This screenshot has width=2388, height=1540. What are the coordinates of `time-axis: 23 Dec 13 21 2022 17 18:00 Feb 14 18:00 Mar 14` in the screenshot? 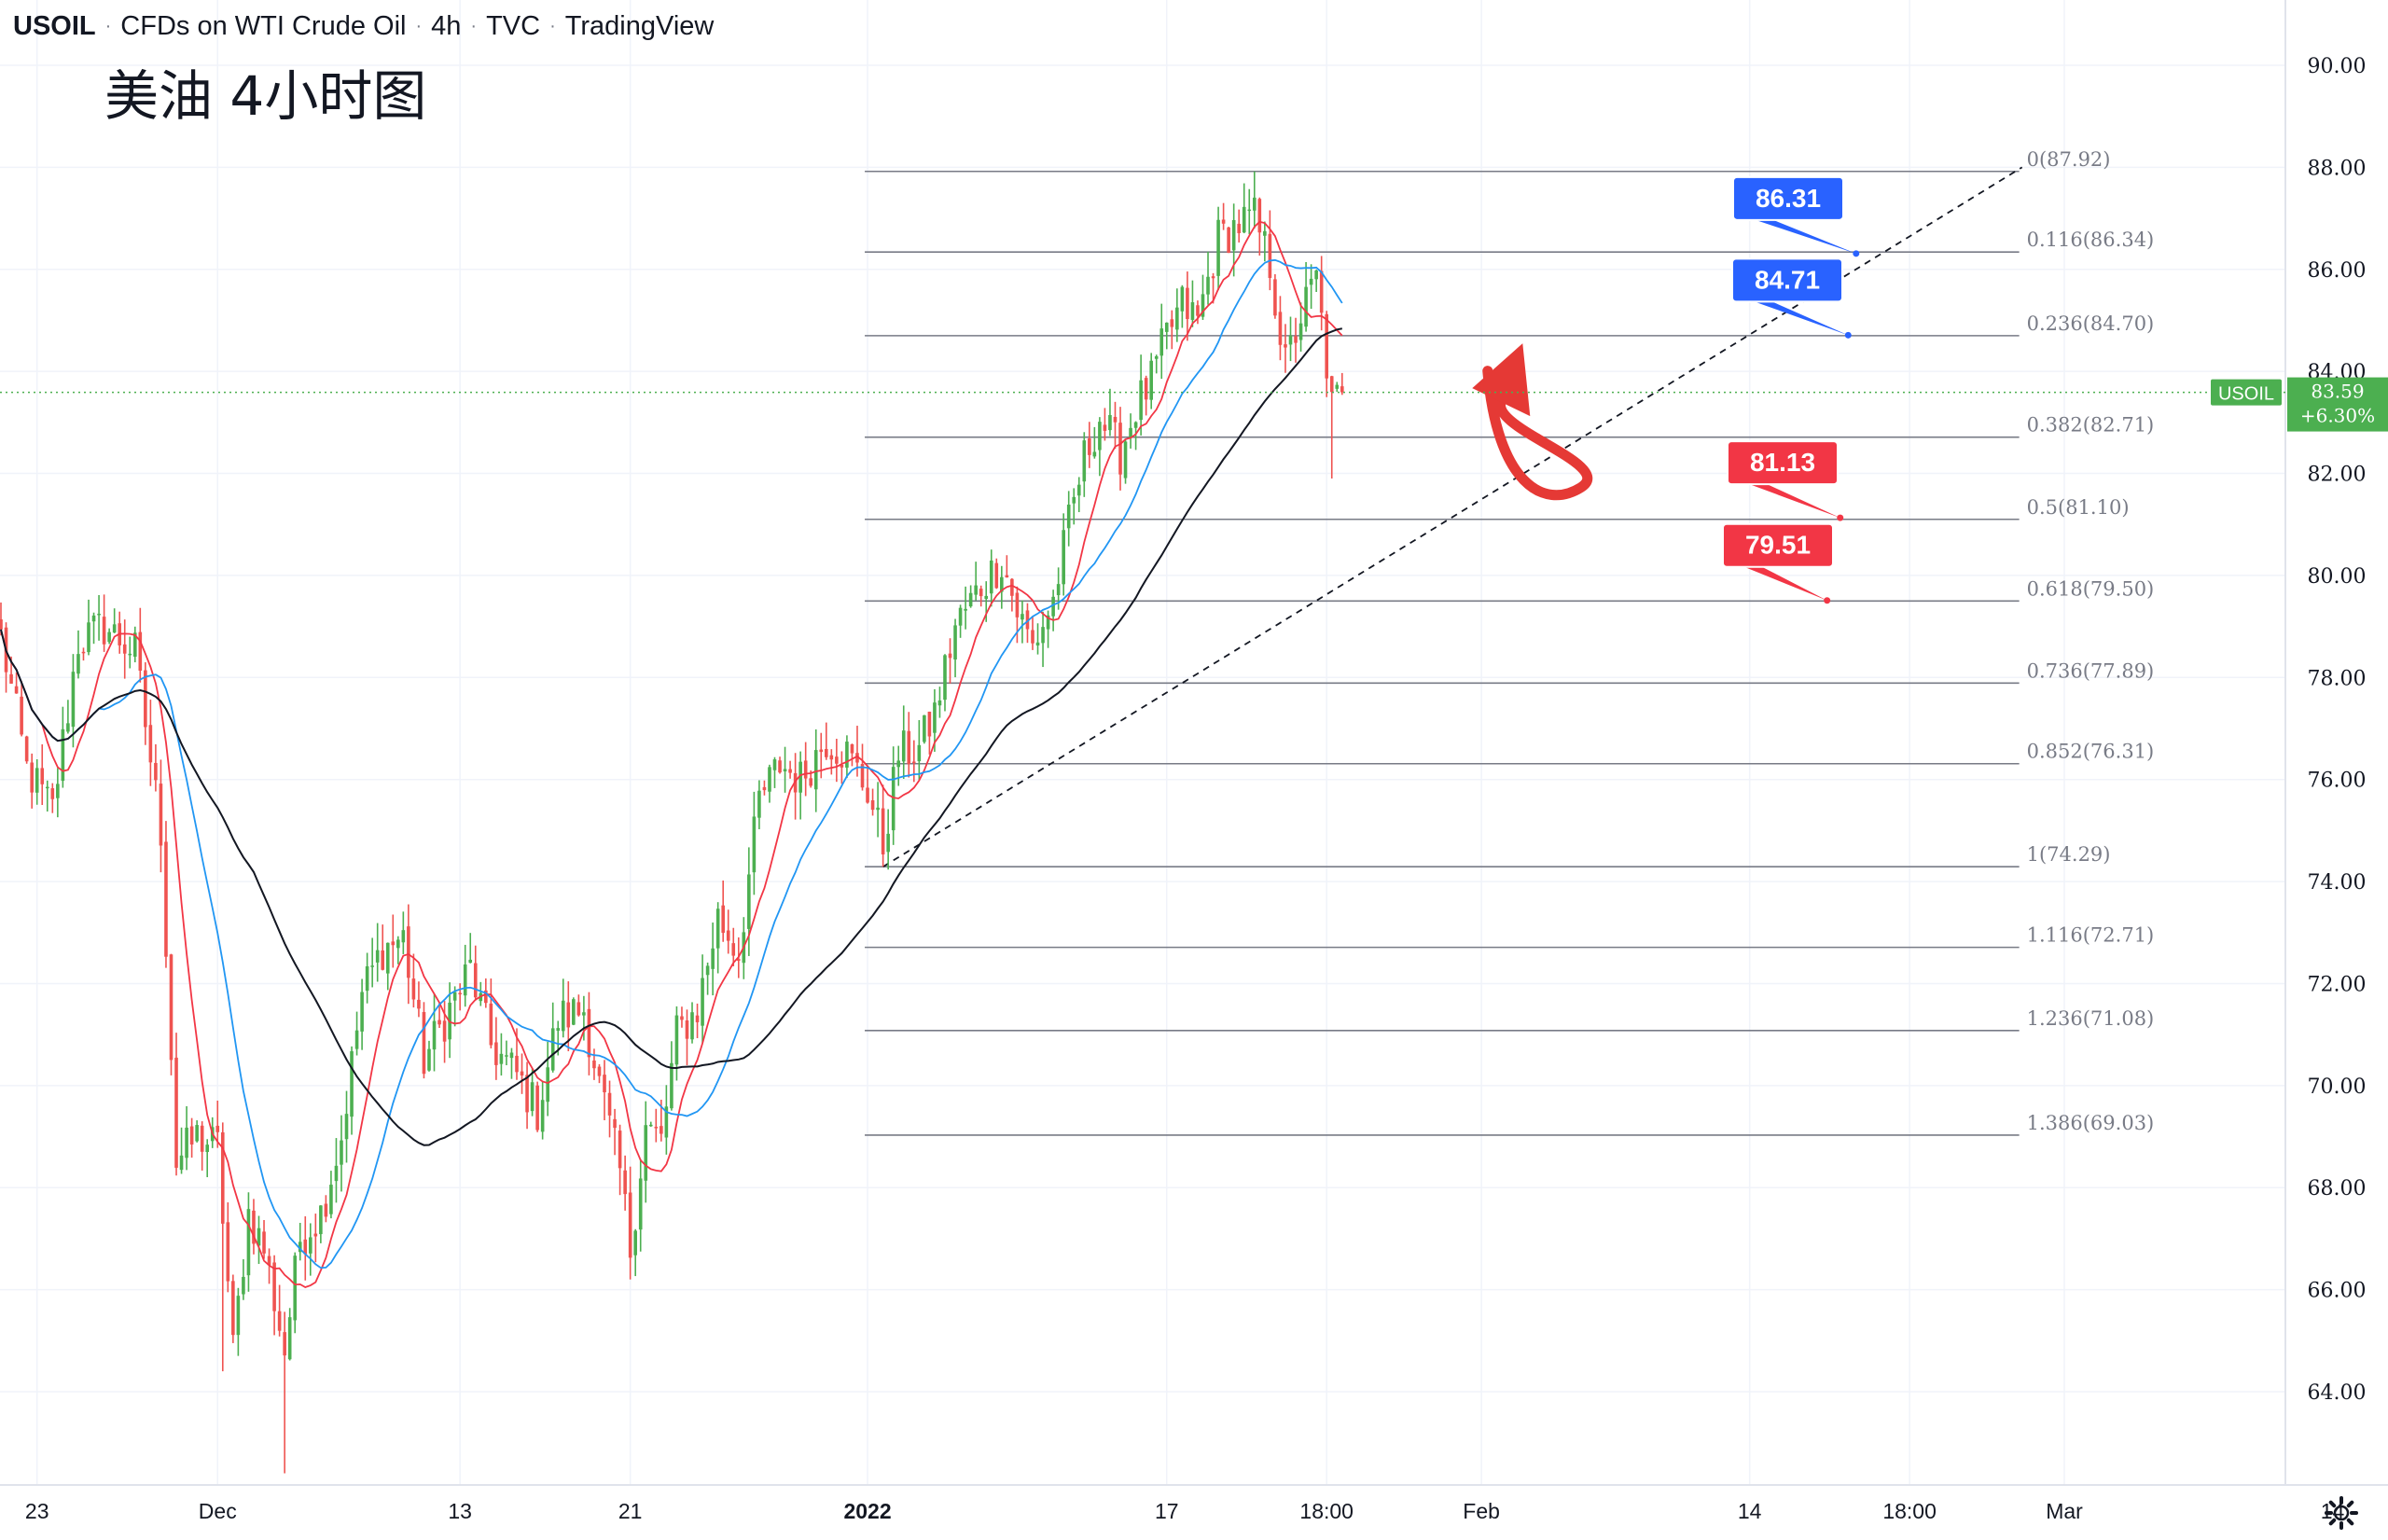 It's located at (1194, 1512).